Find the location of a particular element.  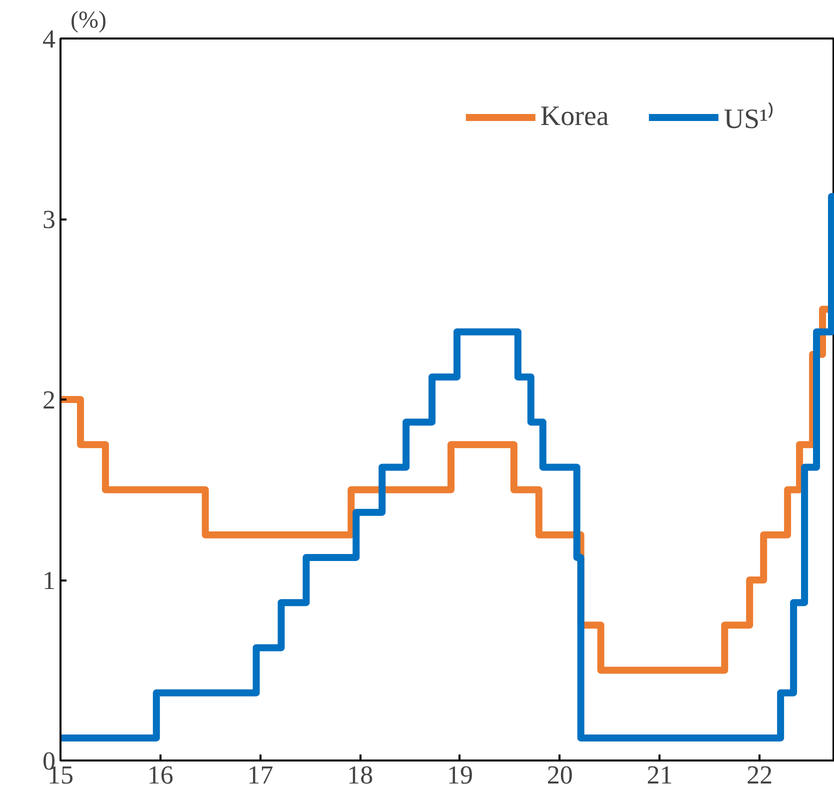

y-tick-label: 1 is located at coordinates (49, 580).